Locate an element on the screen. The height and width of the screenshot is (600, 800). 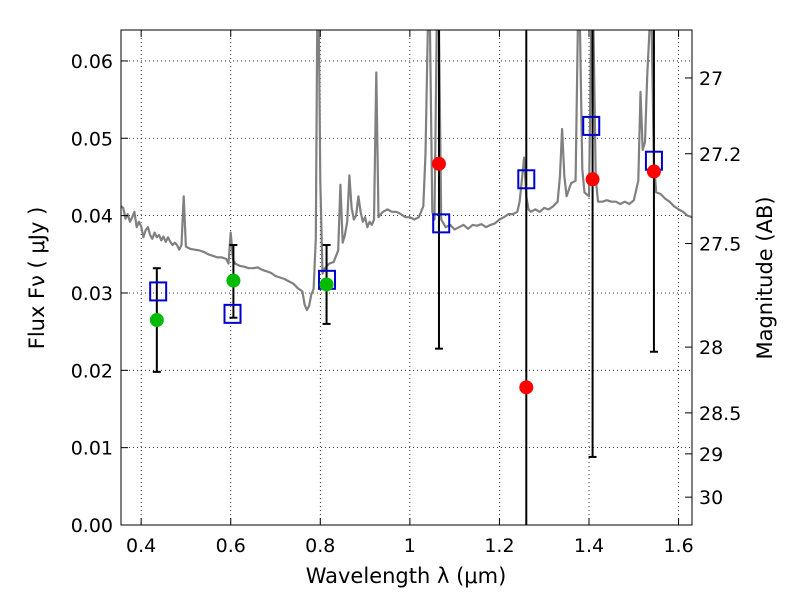
x-tick-label: 0.4 is located at coordinates (141, 546).